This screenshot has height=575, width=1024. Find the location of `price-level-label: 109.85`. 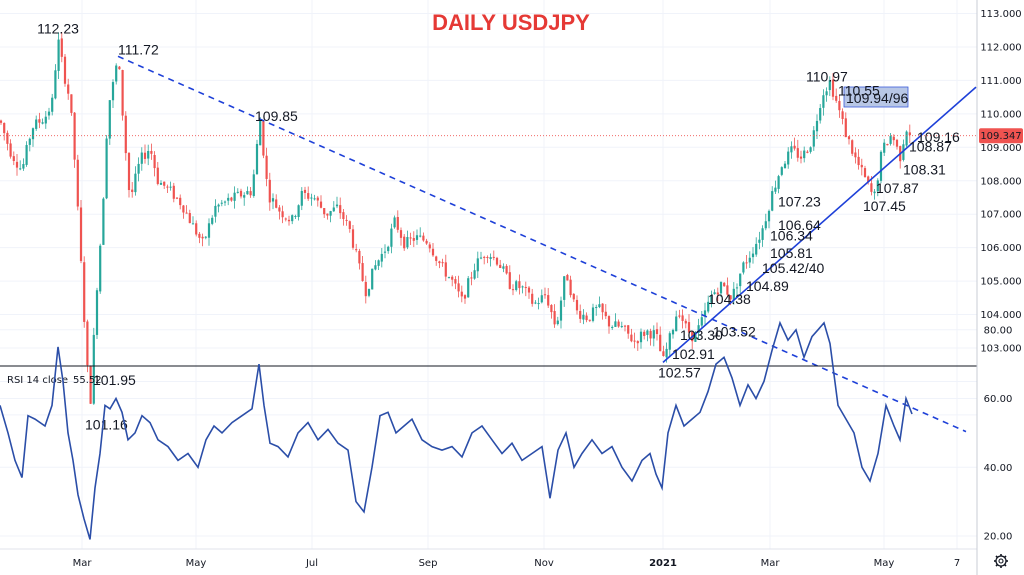

price-level-label: 109.85 is located at coordinates (276, 116).